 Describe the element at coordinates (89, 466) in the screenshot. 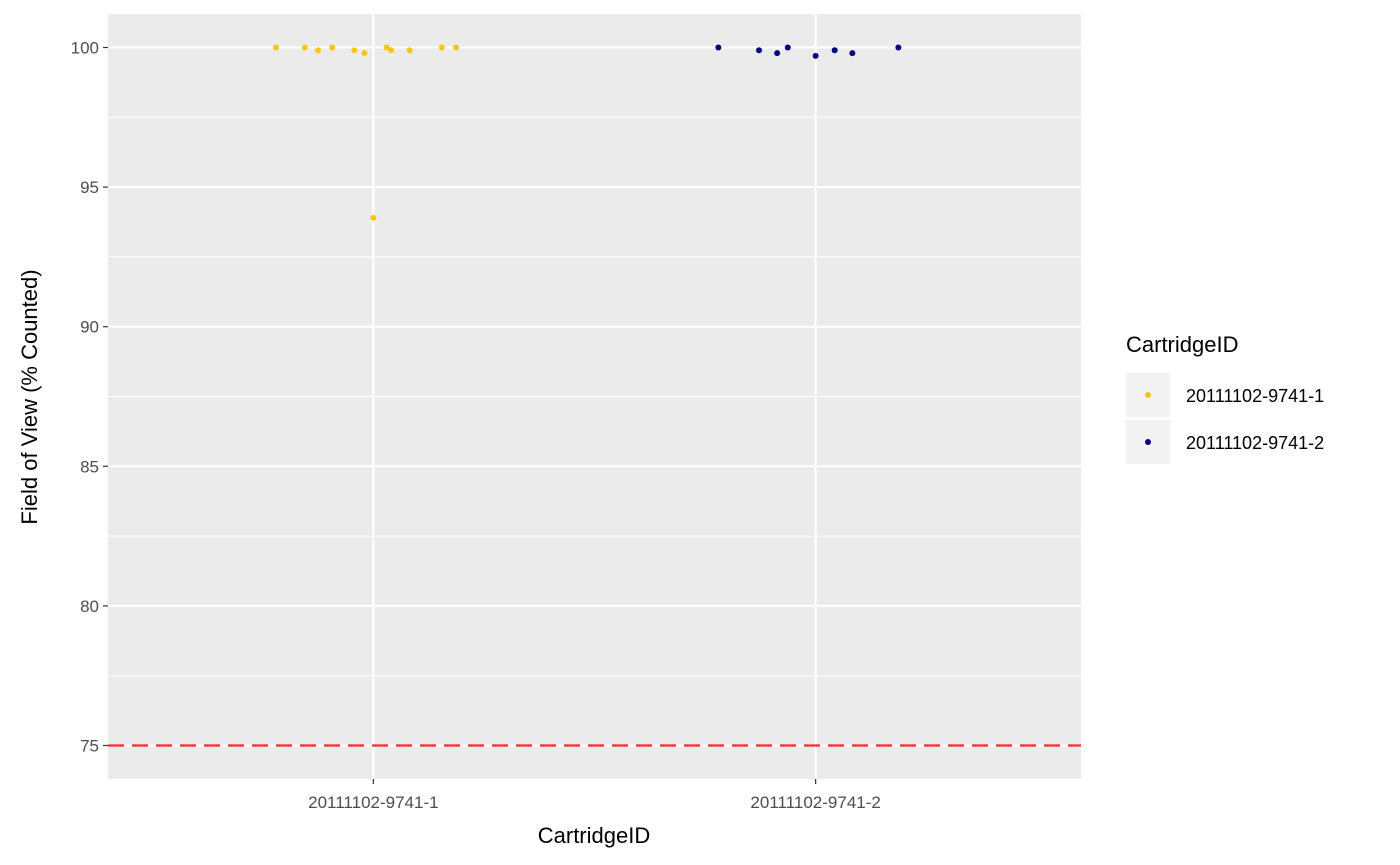

I see `y-tick-label: 85` at that location.